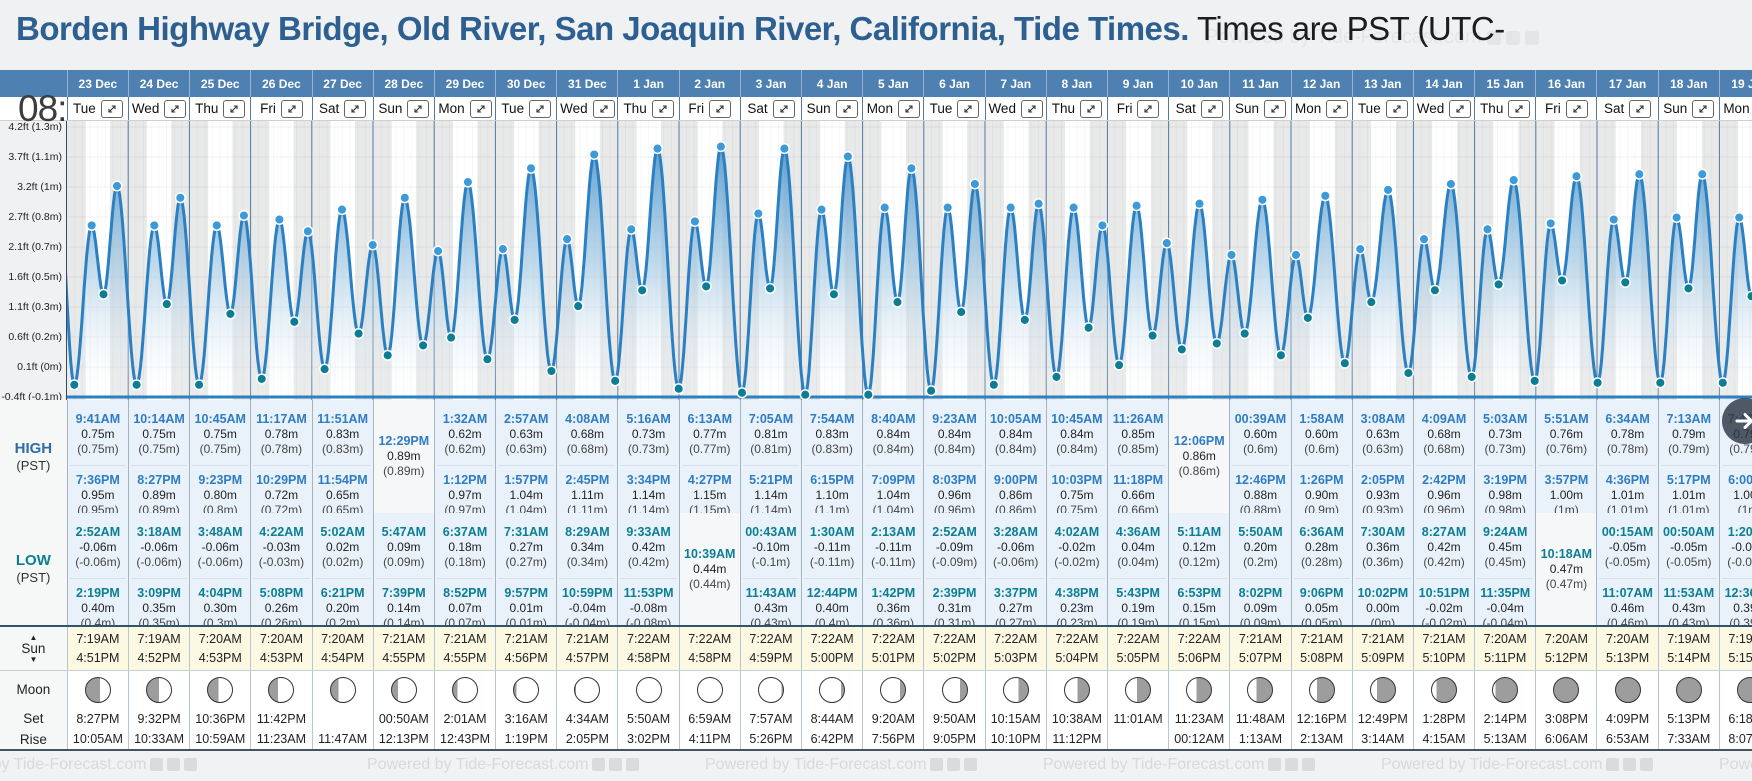 This screenshot has height=781, width=1752. I want to click on low-tide-height-alt: (0.3m), so click(220, 620).